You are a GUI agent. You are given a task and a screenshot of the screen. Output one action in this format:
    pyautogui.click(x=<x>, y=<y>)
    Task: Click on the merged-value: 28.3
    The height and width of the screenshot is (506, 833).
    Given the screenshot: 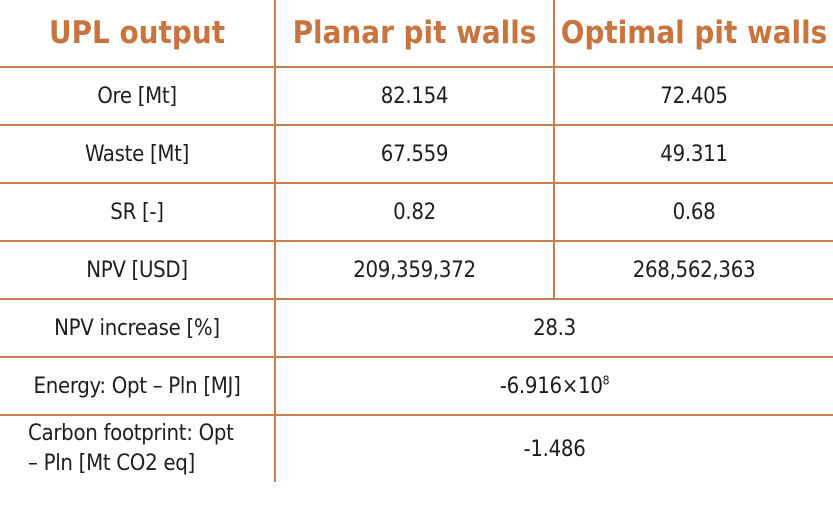 What is the action you would take?
    pyautogui.click(x=553, y=328)
    